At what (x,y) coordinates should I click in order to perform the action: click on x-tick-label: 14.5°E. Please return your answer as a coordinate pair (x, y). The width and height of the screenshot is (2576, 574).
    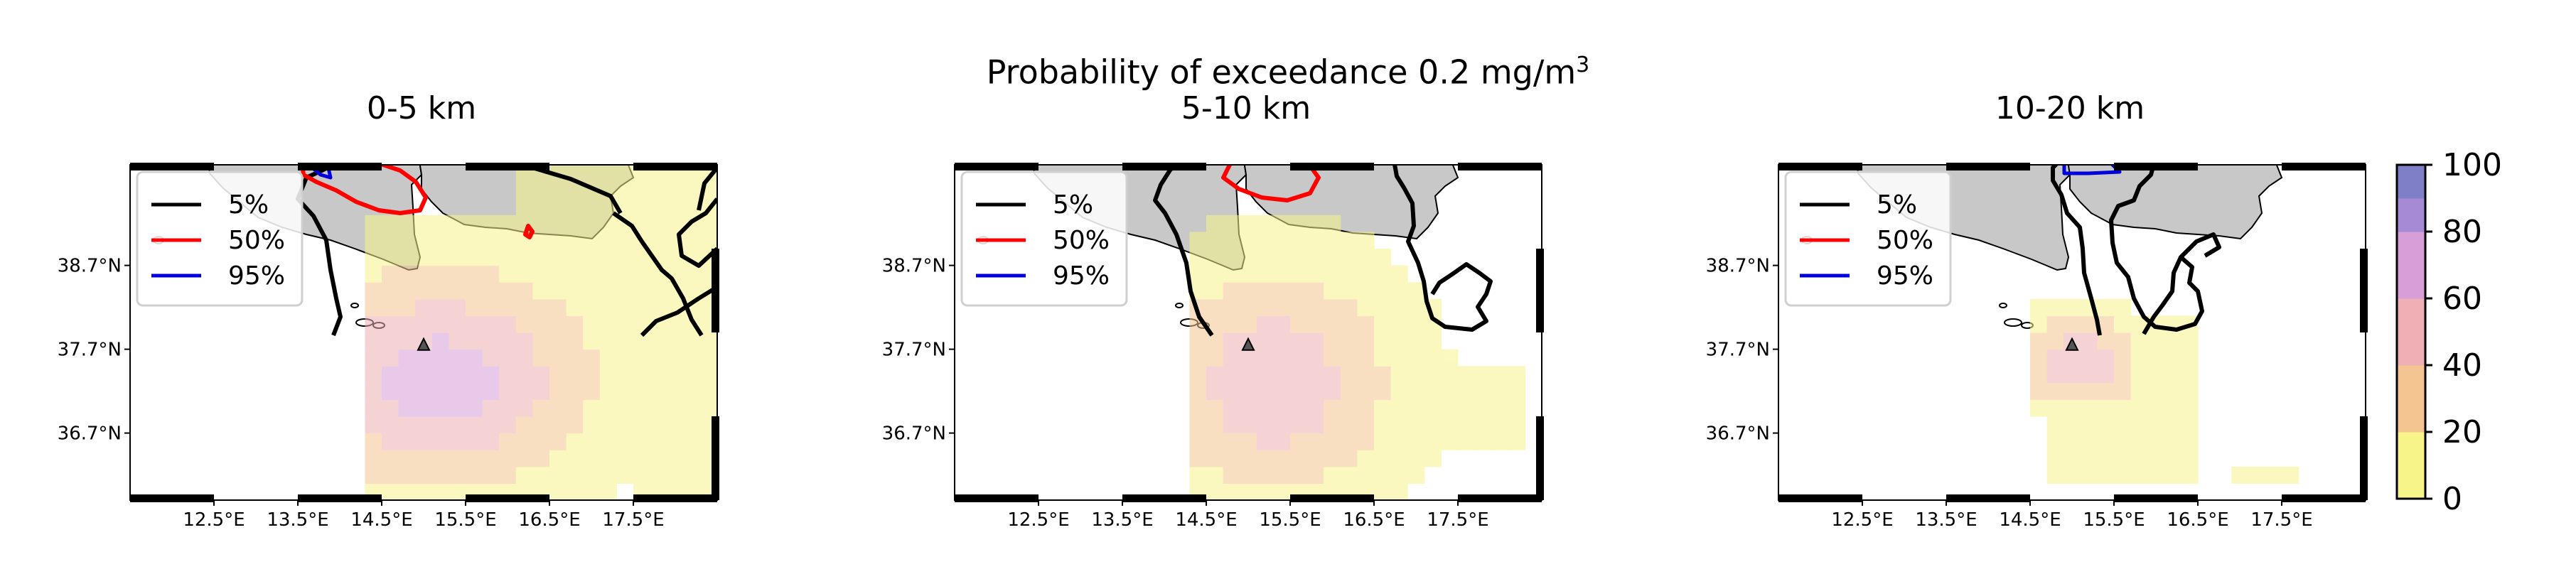
    Looking at the image, I should click on (381, 520).